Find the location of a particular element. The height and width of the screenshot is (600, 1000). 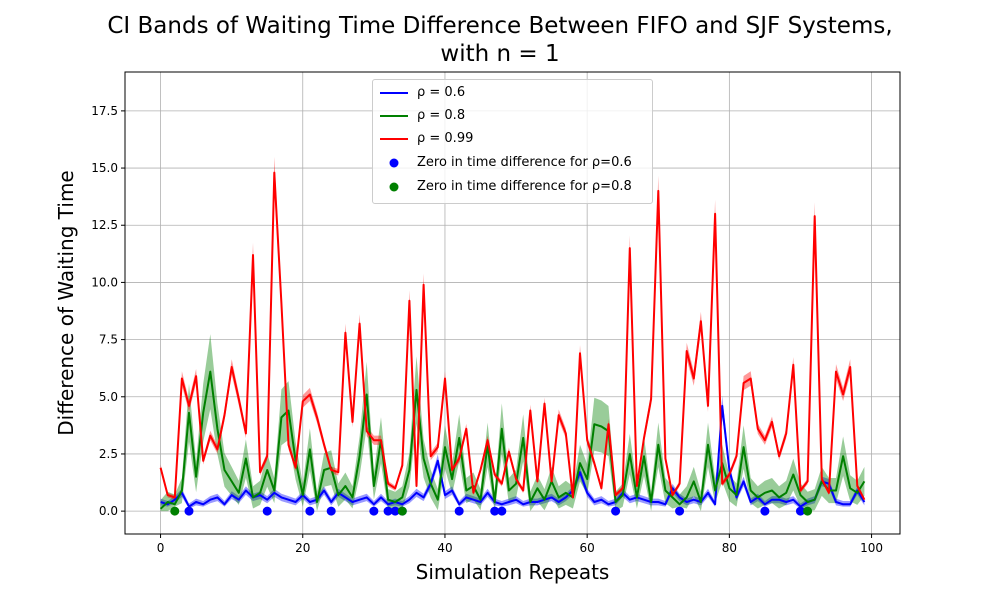

legend-item-rho-06: ρ = 0.6 is located at coordinates (513, 93).